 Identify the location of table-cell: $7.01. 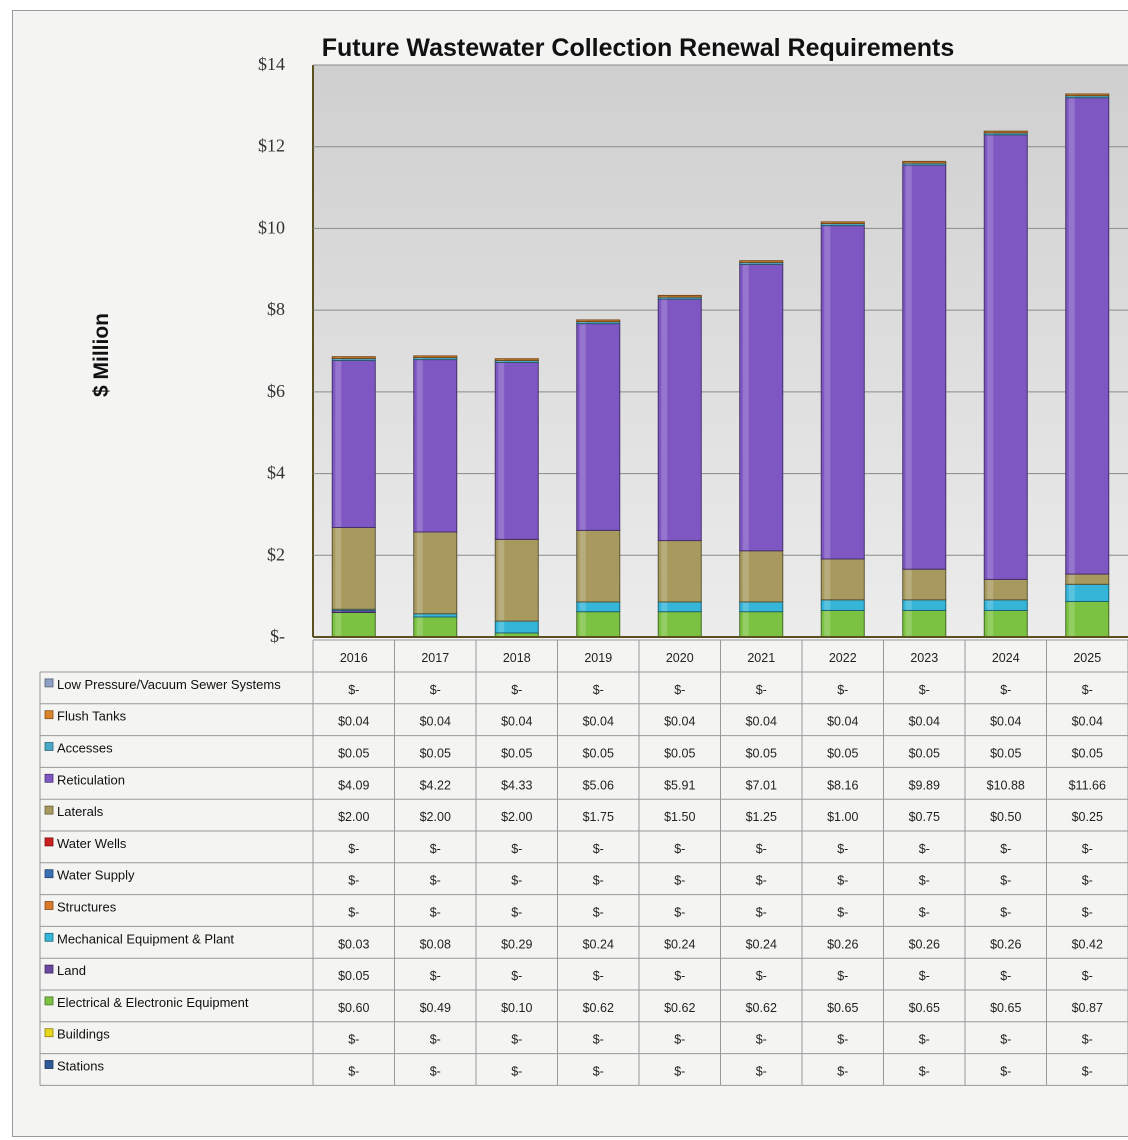
(761, 785).